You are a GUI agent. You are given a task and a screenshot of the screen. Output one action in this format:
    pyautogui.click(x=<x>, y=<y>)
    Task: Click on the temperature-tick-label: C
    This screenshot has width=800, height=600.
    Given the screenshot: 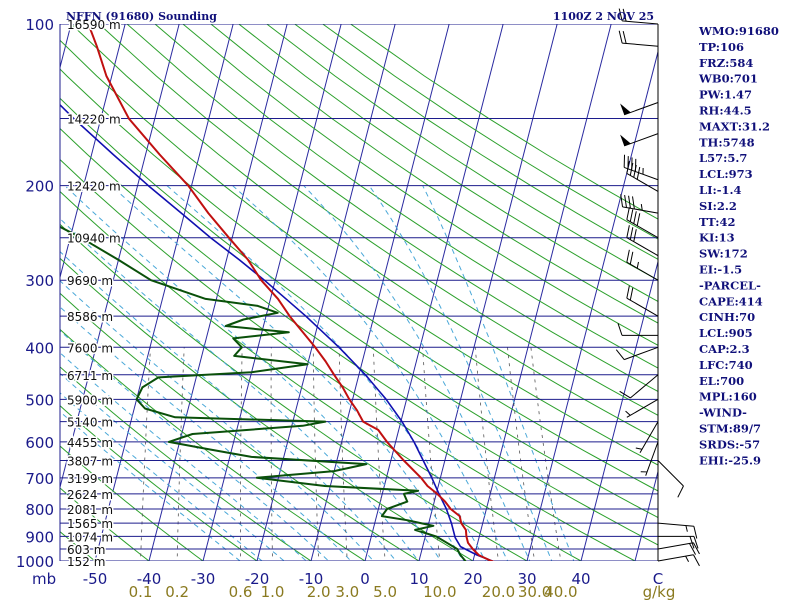 What is the action you would take?
    pyautogui.click(x=658, y=579)
    